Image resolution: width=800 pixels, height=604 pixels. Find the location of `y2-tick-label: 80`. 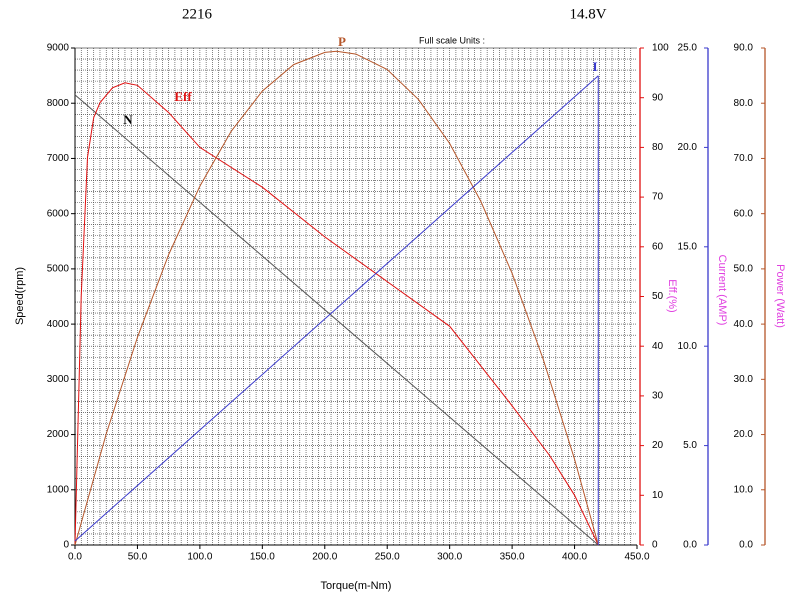

y2-tick-label: 80 is located at coordinates (658, 147).